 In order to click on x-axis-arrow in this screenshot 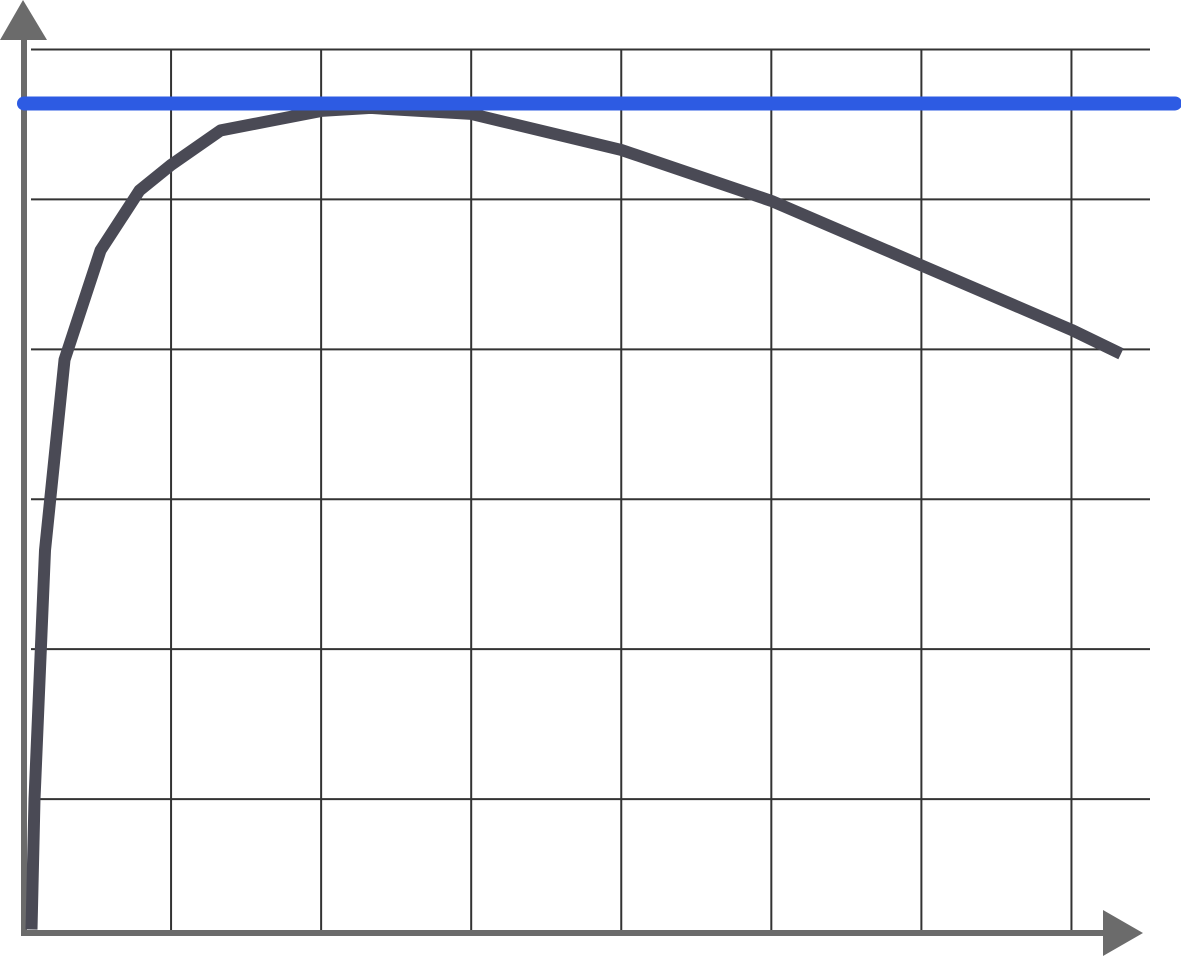, I will do `click(1123, 933)`.